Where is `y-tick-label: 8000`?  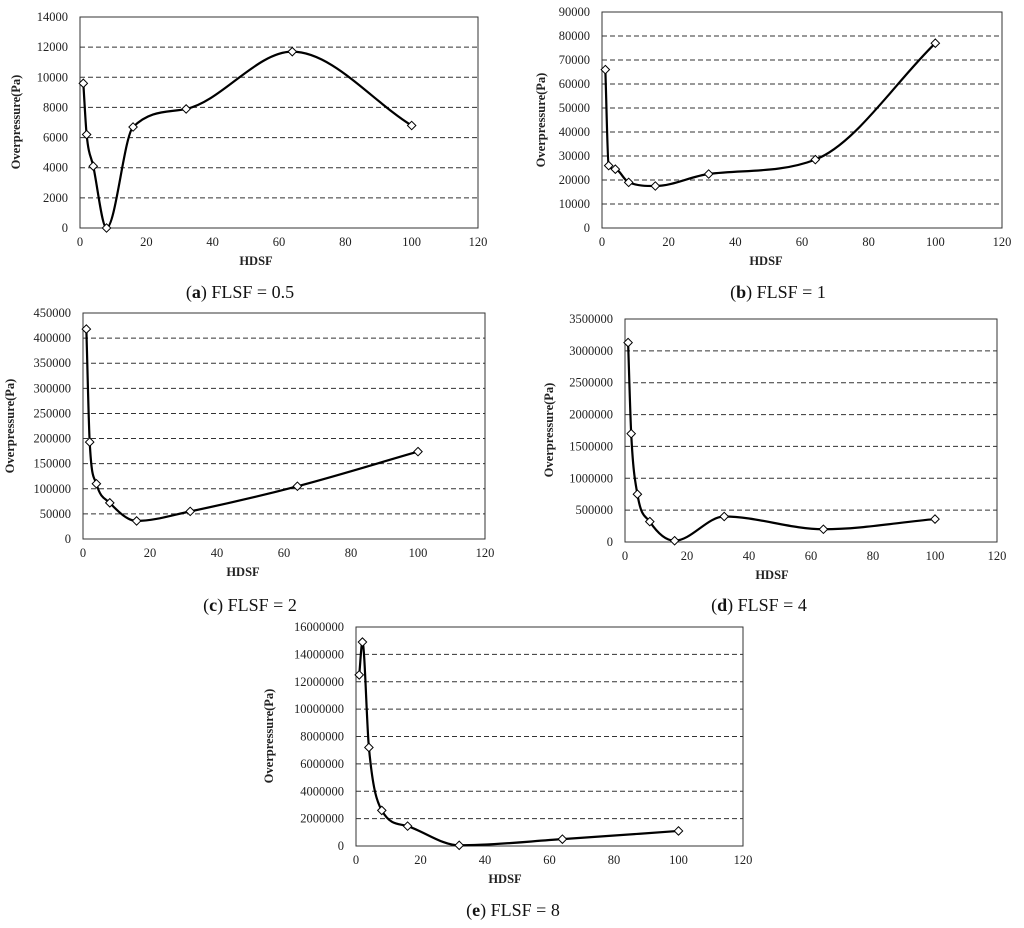
y-tick-label: 8000 is located at coordinates (55, 107).